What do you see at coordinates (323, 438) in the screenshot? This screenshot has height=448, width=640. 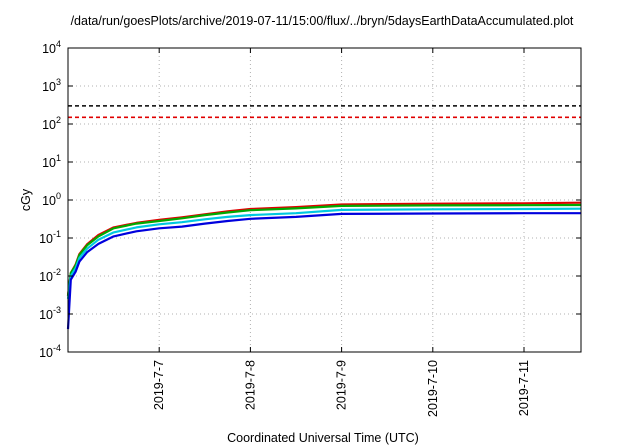 I see `x-axis-label: Coordinated Universal Time (UTC)` at bounding box center [323, 438].